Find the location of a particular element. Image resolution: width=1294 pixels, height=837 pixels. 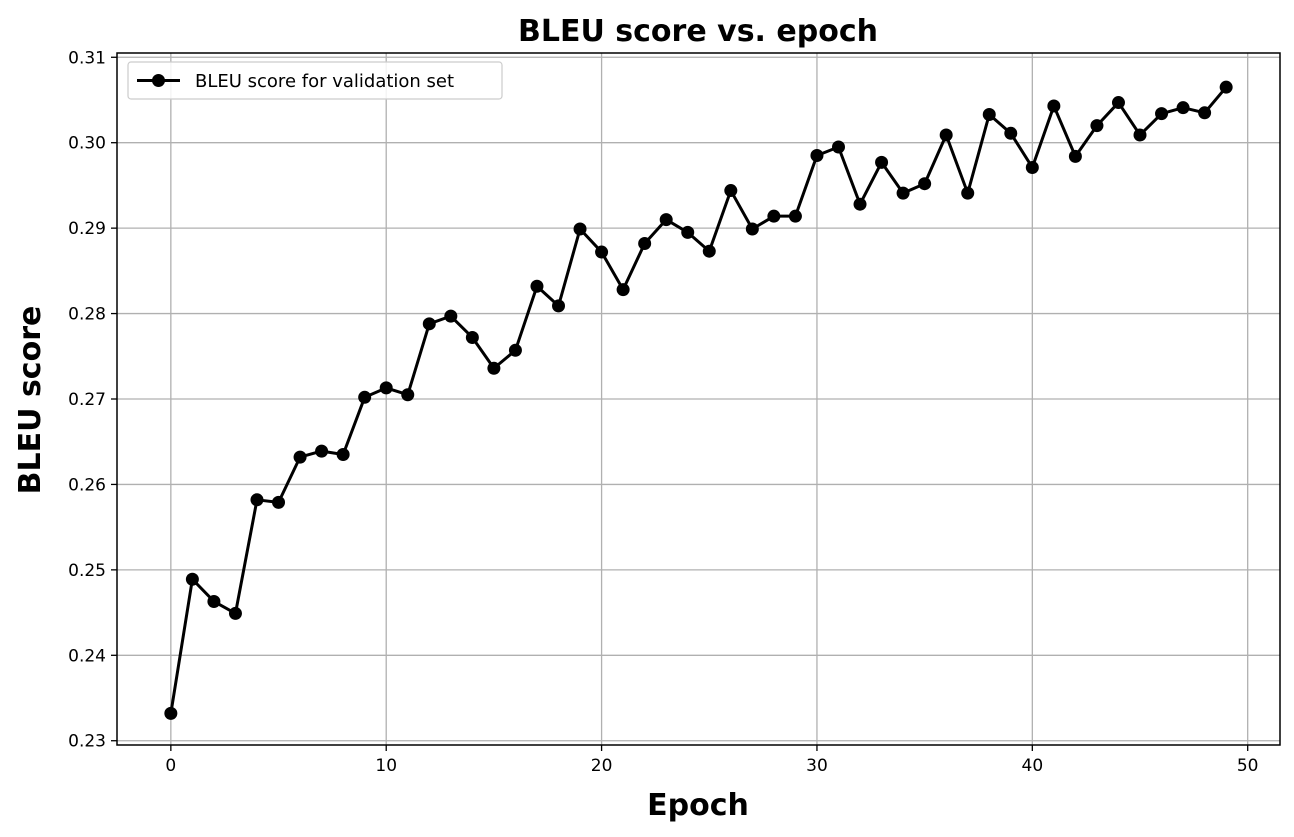

y-tick-label: 0.26 is located at coordinates (87, 485).